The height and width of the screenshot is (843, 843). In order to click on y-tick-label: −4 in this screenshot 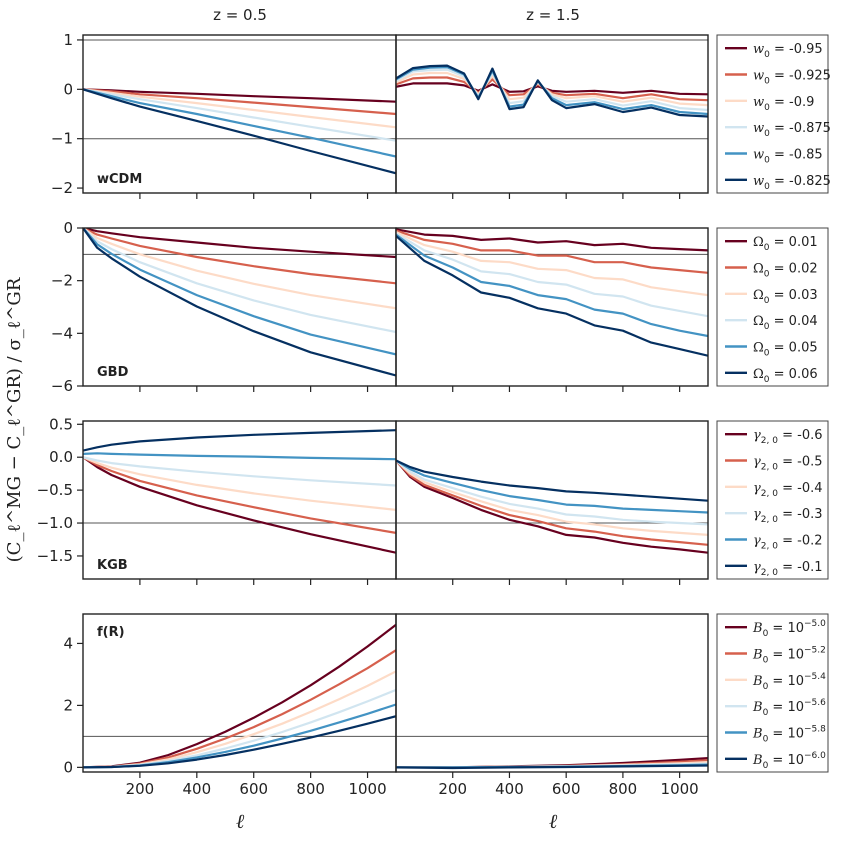, I will do `click(62, 333)`.